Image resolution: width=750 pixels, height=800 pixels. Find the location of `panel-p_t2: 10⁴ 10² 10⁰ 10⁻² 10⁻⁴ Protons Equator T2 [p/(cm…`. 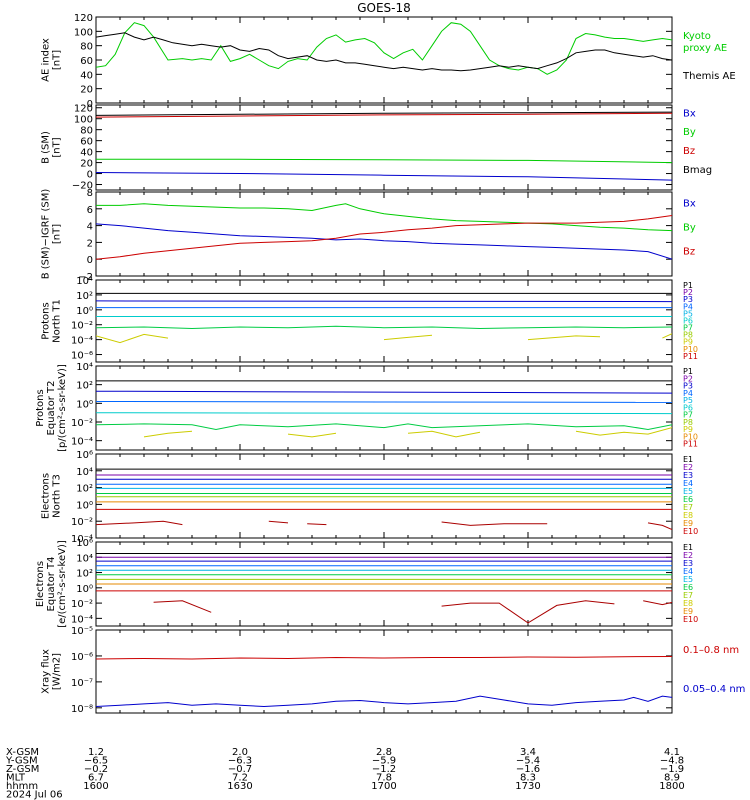

panel-p_t2: 10⁴ 10² 10⁰ 10⁻² 10⁻⁴ Protons Equator T2 [p/(cm… is located at coordinates (366, 407).